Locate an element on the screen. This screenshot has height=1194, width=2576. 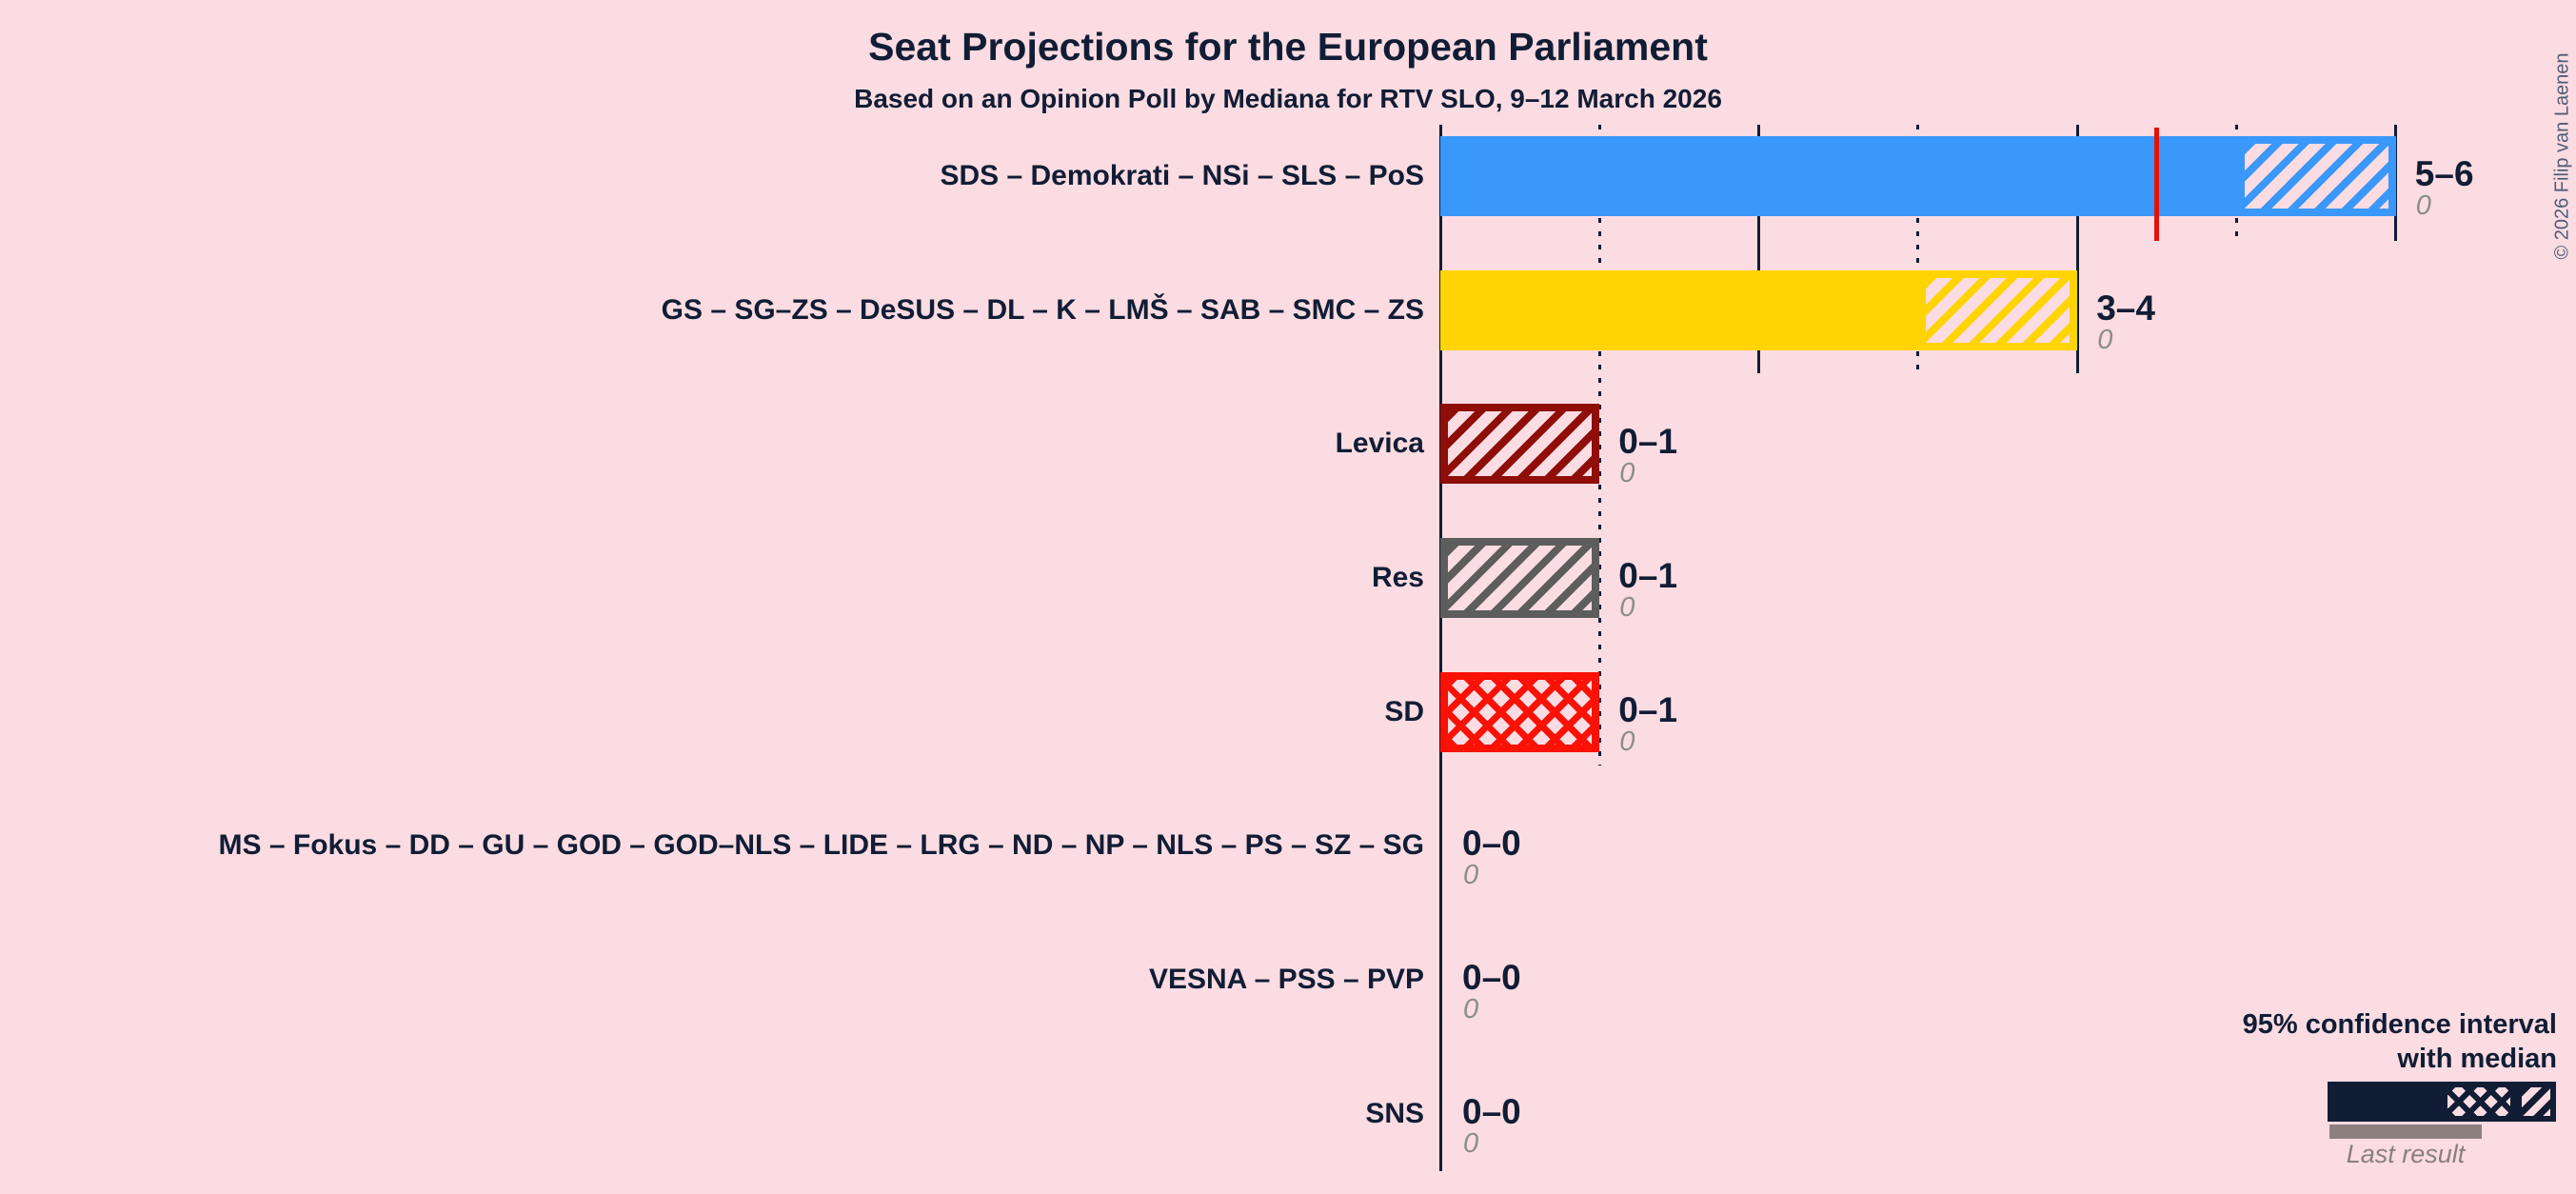
legend-diagonal-swatch is located at coordinates (2536, 1102).